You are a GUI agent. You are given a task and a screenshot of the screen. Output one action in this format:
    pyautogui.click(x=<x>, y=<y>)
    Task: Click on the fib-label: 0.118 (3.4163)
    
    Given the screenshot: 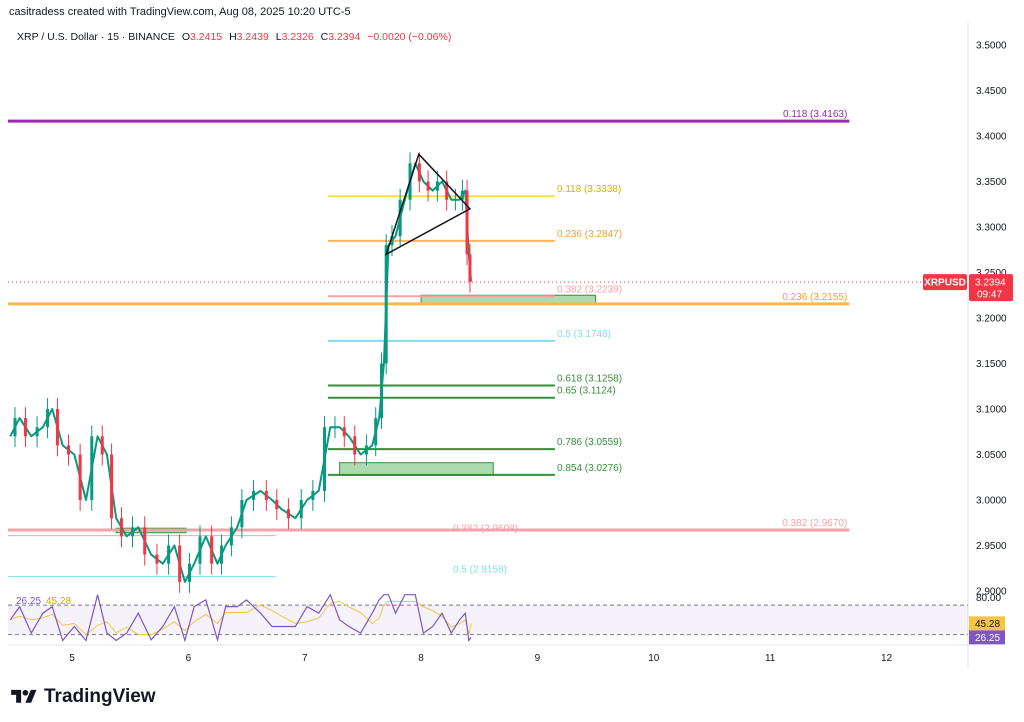 What is the action you would take?
    pyautogui.click(x=815, y=114)
    